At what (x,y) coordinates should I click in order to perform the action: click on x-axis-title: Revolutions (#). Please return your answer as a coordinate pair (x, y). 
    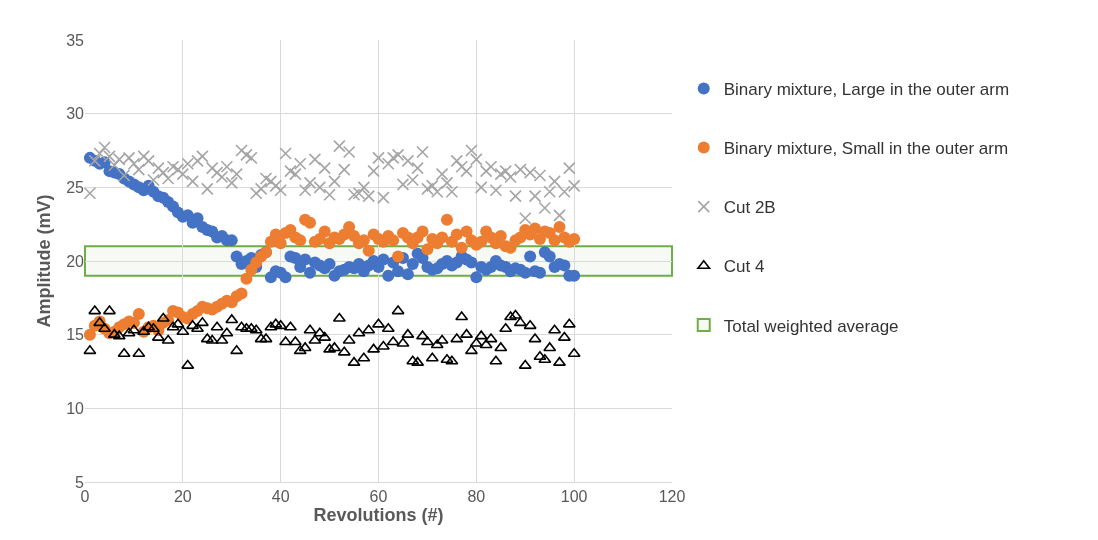
    Looking at the image, I should click on (378, 515).